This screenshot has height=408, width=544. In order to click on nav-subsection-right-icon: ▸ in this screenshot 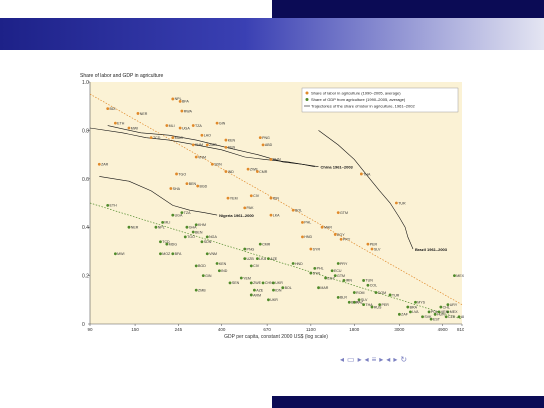, I will do `click(395, 359)`.